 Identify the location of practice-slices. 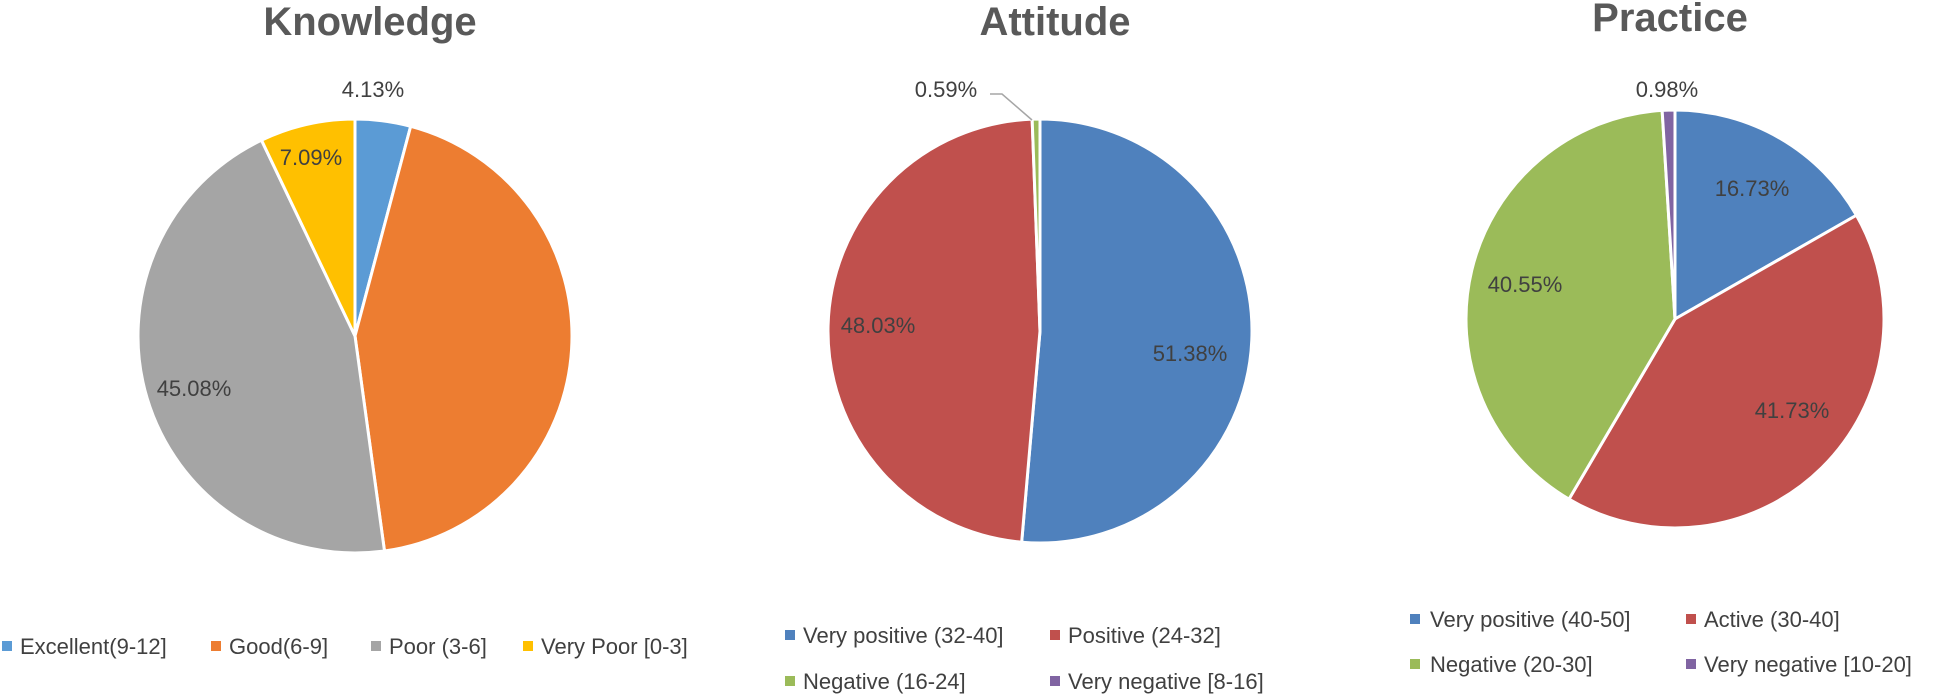
(1675, 319).